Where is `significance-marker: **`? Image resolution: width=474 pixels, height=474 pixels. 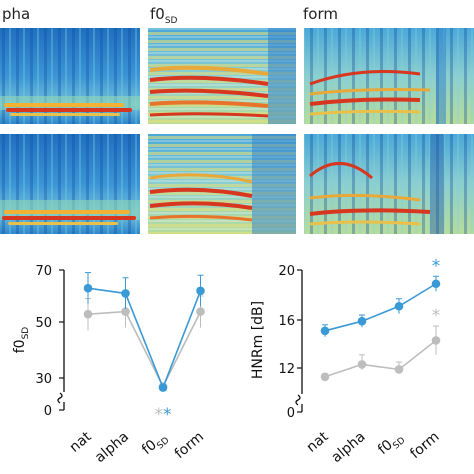 significance-marker: ** is located at coordinates (163, 415).